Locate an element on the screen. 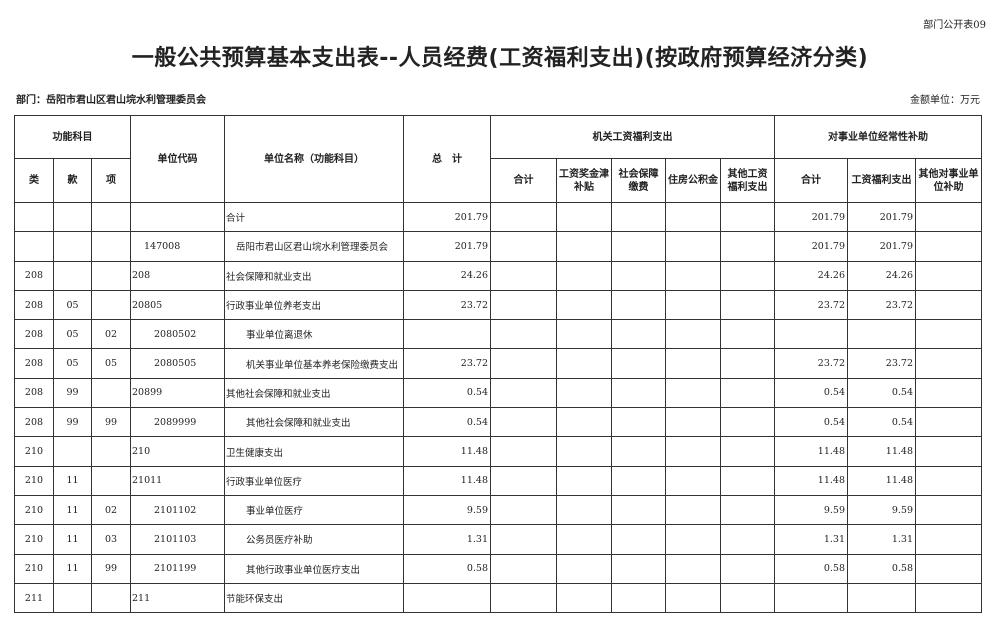 Image resolution: width=1000 pixels, height=635 pixels. table-row: 147008 岳阳市君山区君山垸水利管理委员会 201.79 201.79 201.79 is located at coordinates (498, 246).